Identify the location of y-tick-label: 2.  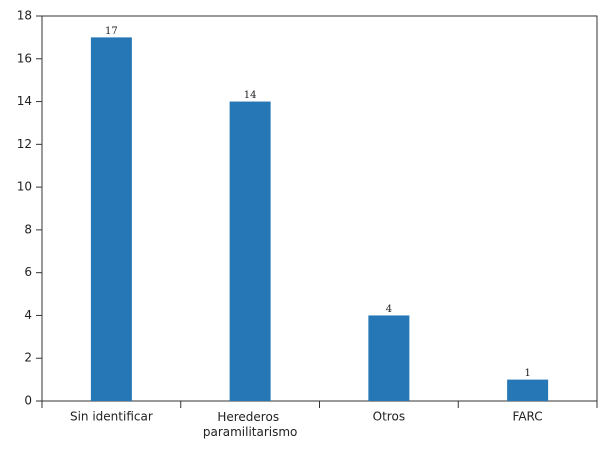
(28, 358).